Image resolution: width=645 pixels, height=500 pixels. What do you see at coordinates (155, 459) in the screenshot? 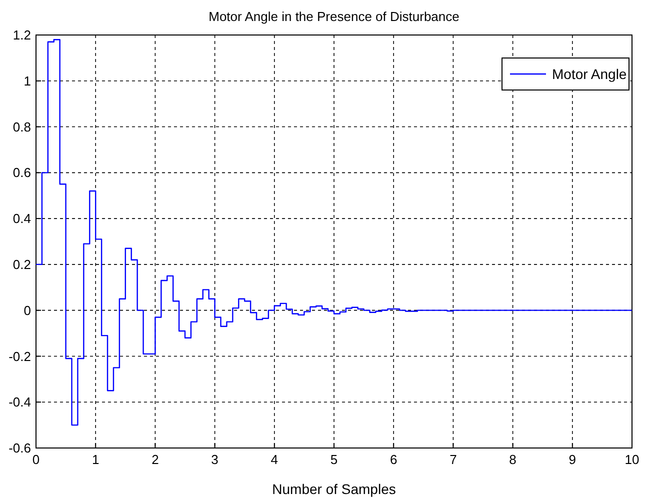
I see `x-tick-label: 2` at bounding box center [155, 459].